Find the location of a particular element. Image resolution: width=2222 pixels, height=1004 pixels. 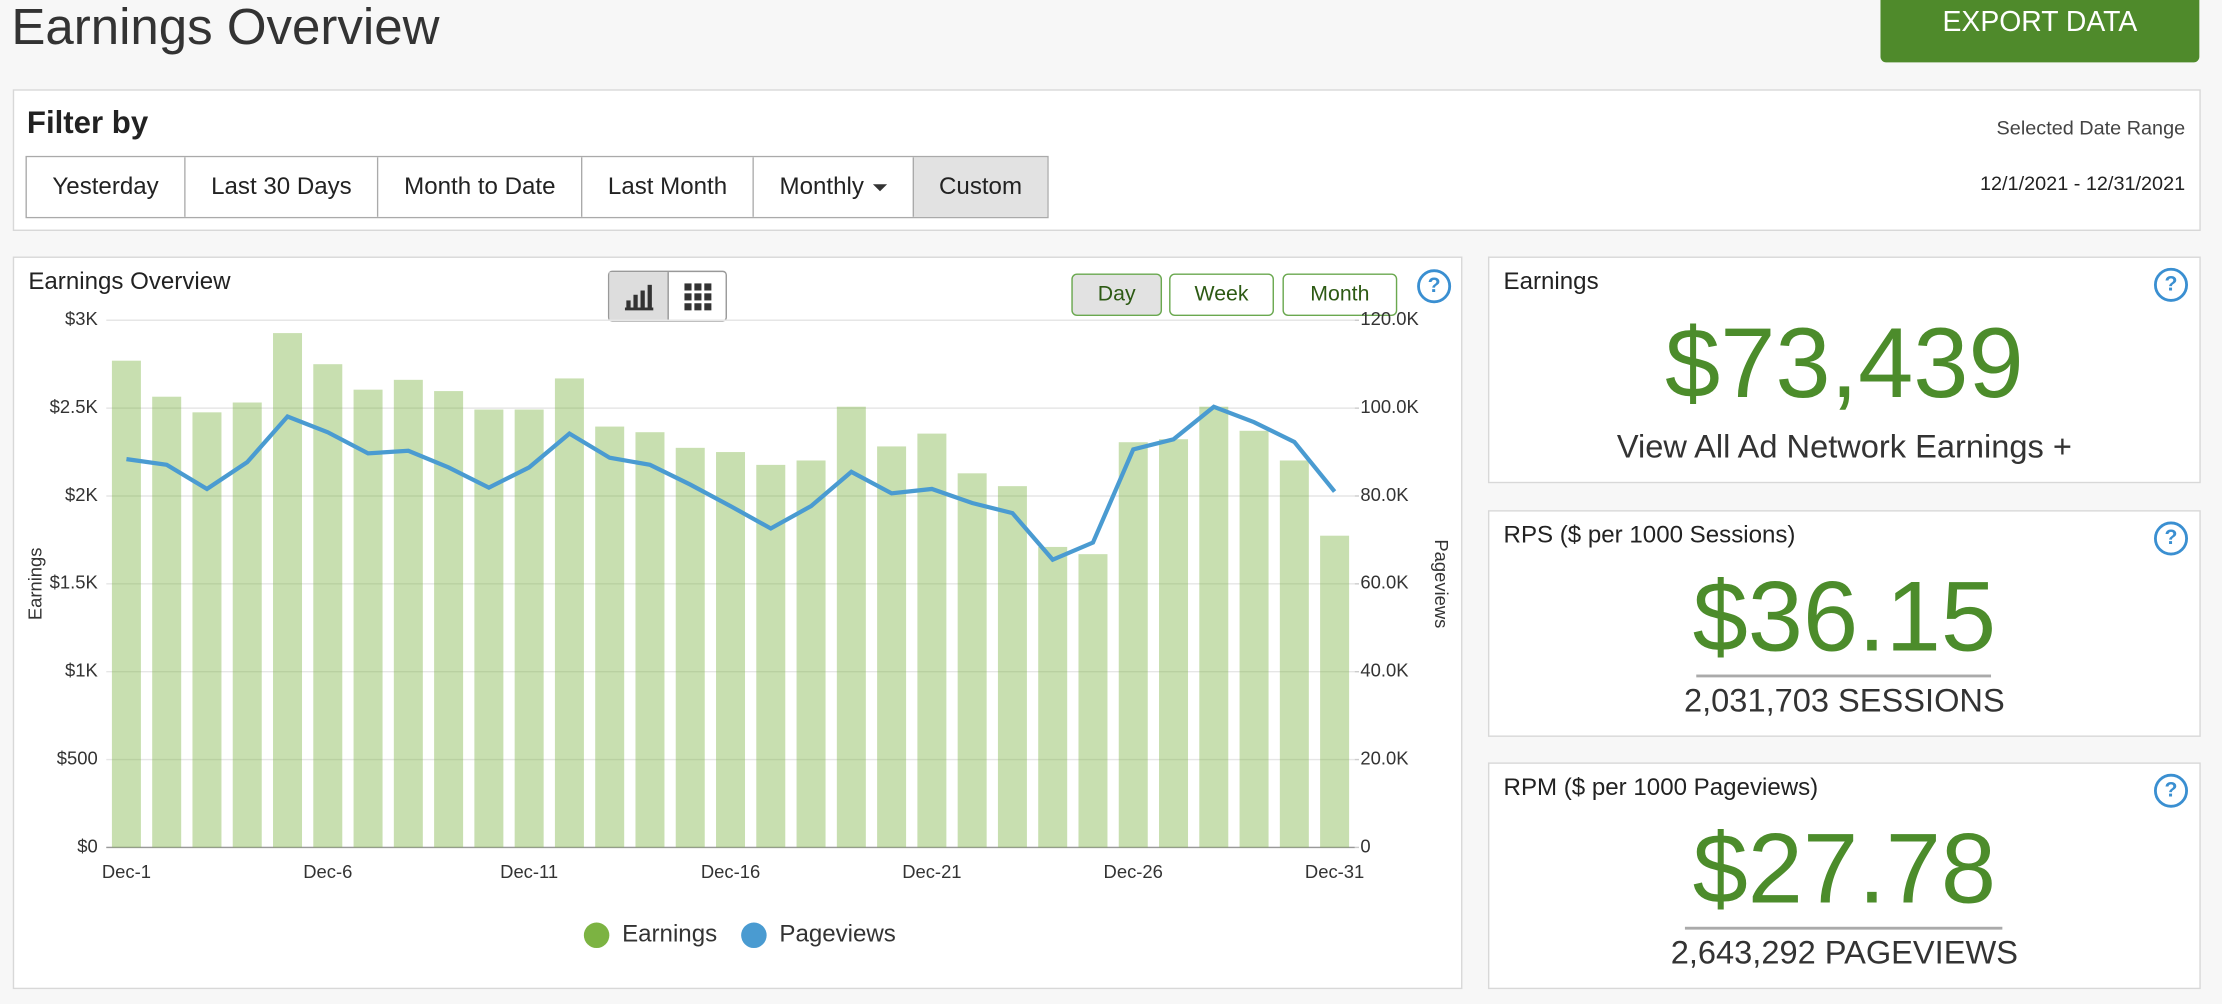

card-title: RPM ($ per 1000 Pageviews) is located at coordinates (1661, 787).